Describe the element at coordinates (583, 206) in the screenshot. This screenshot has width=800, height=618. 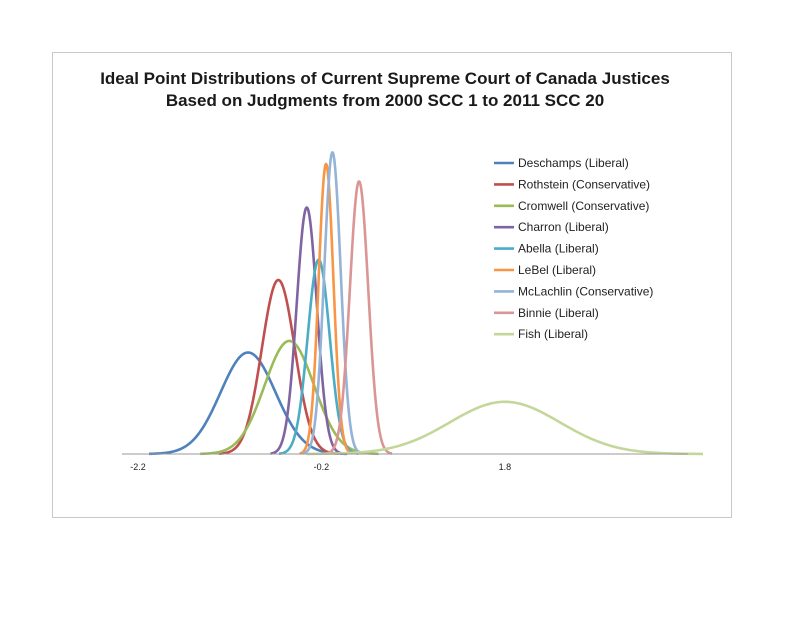
I see `legend-label-2: Cromwell (Conservative)` at that location.